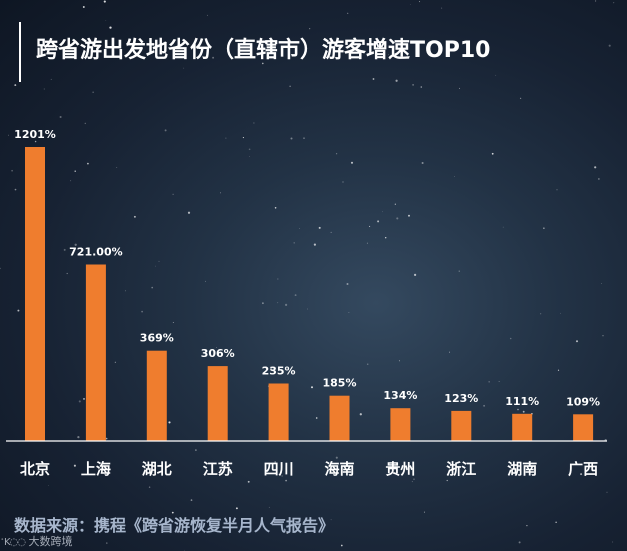 The width and height of the screenshot is (627, 551). Describe the element at coordinates (461, 398) in the screenshot. I see `value-label: 123%` at that location.